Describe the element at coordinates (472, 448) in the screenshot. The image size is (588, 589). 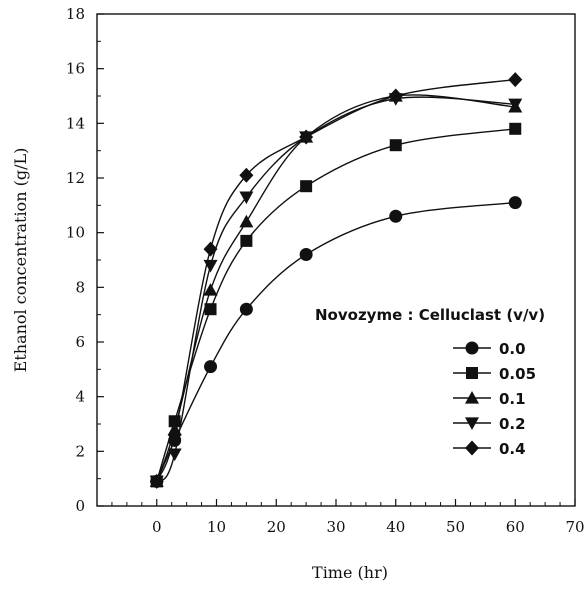
I see `legend-marker-0.4` at that location.